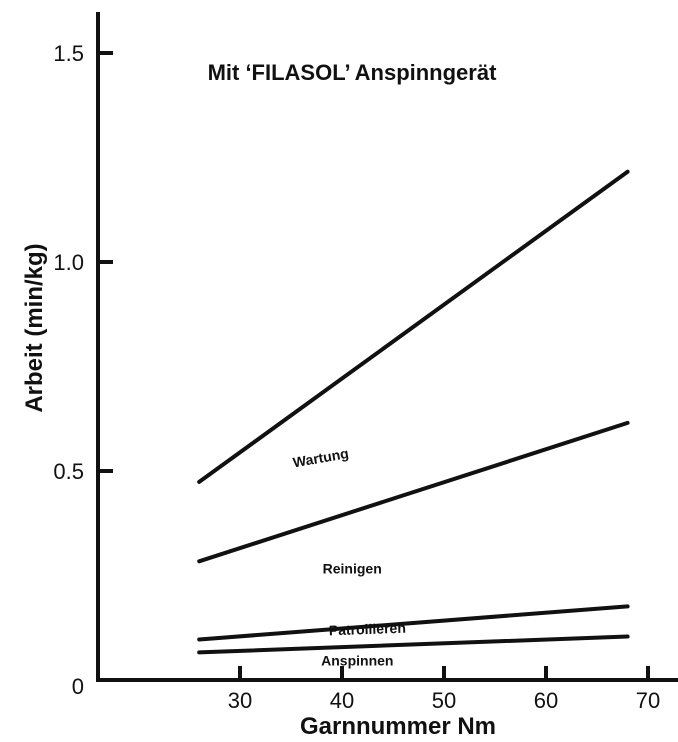 Image resolution: width=678 pixels, height=742 pixels. Describe the element at coordinates (34, 327) in the screenshot. I see `y-axis-title: Arbeit (min/kg)` at that location.